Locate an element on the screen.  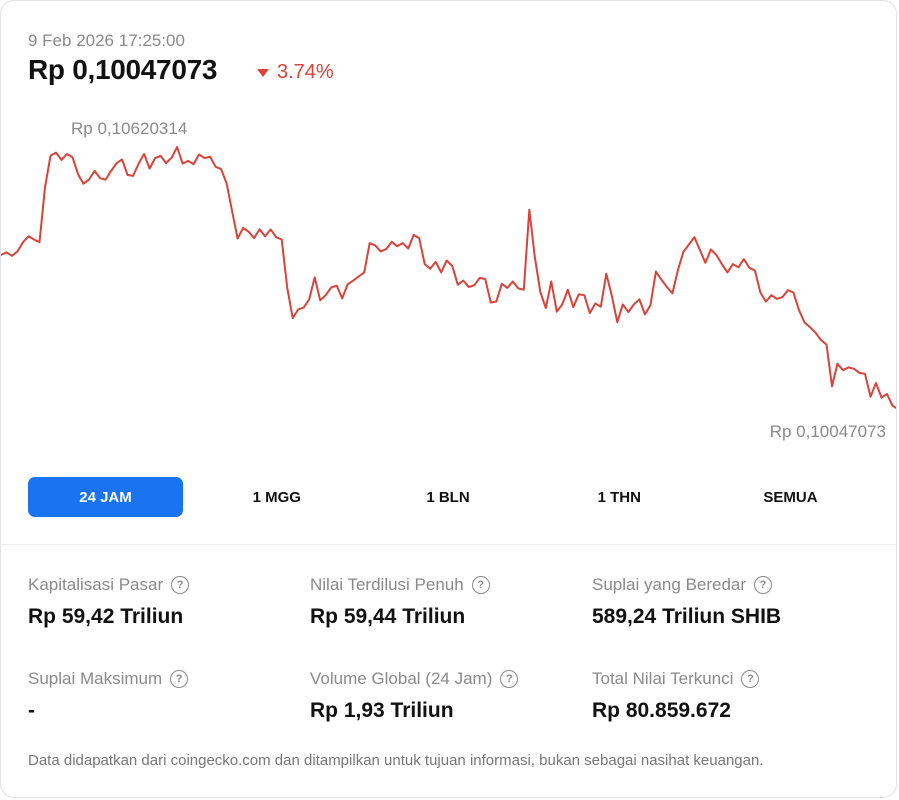
stat-value: Rp 59,42 Triliun is located at coordinates (106, 616).